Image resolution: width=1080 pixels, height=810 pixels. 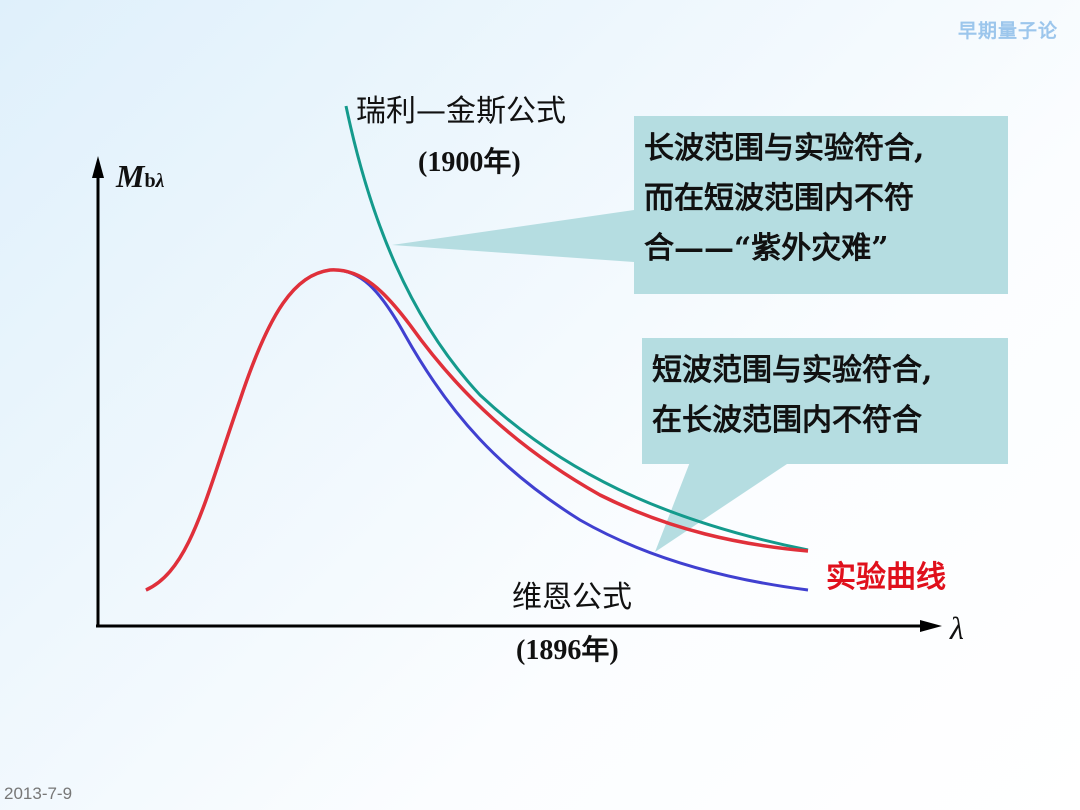 What do you see at coordinates (469, 162) in the screenshot?
I see `rayleigh-jeans-year: (1900年)` at bounding box center [469, 162].